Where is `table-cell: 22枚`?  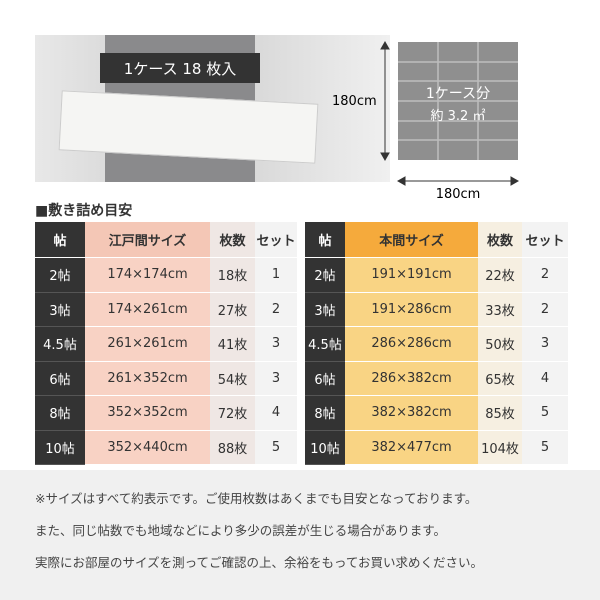
table-cell: 22枚 is located at coordinates (500, 275).